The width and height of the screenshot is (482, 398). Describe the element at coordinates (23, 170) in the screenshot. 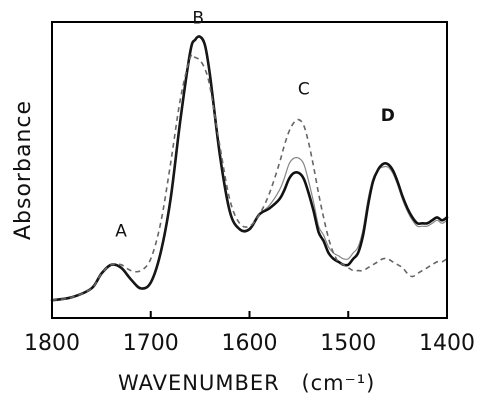

I see `y-axis-title: Absorbance` at that location.